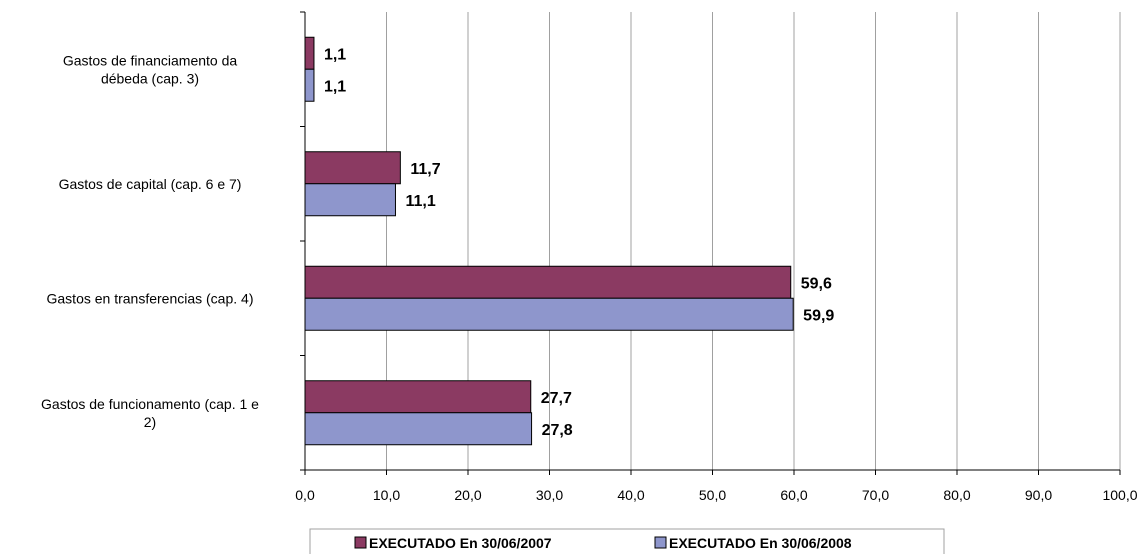 This screenshot has height=554, width=1143. Describe the element at coordinates (760, 543) in the screenshot. I see `legend-label: EXECUTADO En 30/06/2008` at that location.